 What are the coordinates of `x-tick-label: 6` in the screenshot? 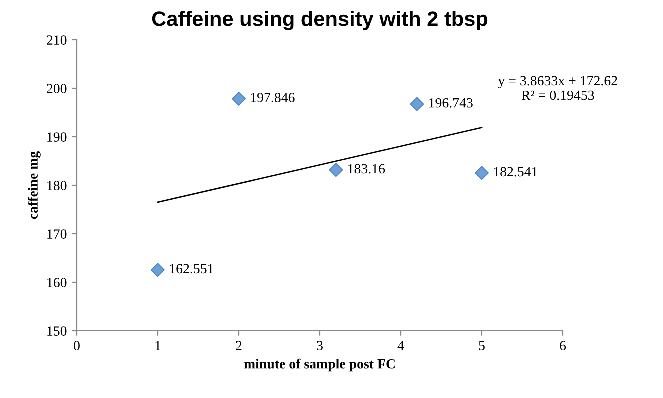 It's located at (563, 345).